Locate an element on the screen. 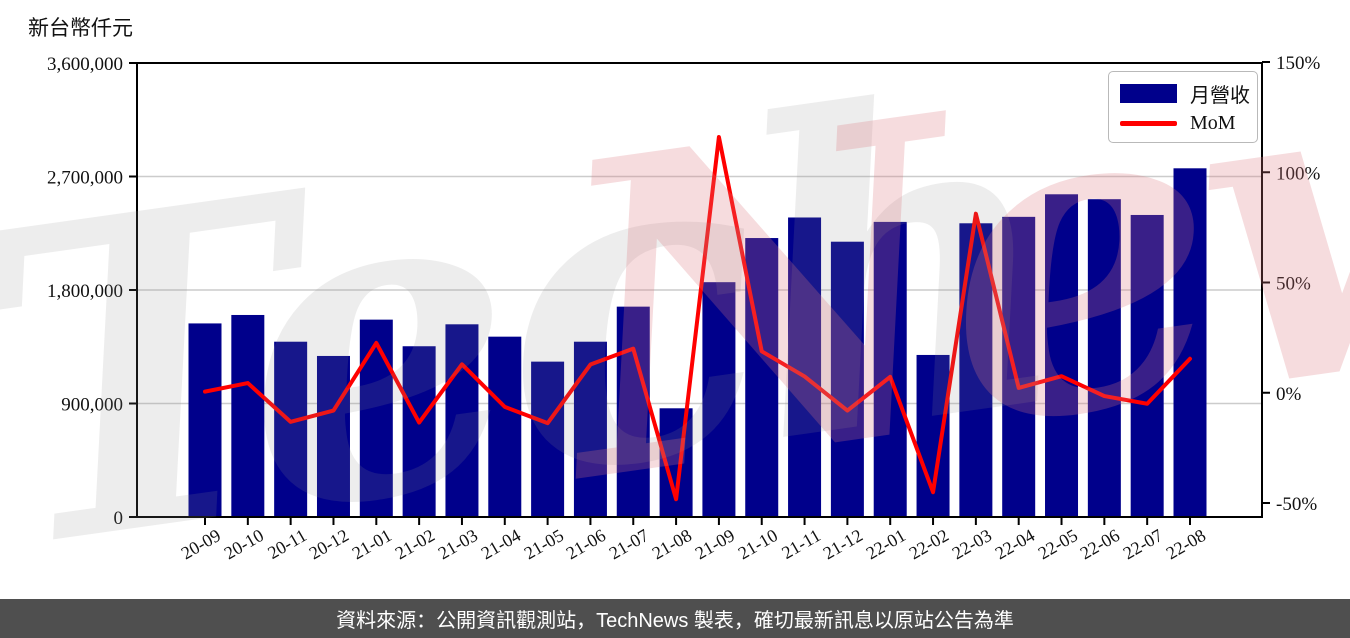 The width and height of the screenshot is (1350, 638). legend-revenue-label: 月營收 is located at coordinates (1220, 95).